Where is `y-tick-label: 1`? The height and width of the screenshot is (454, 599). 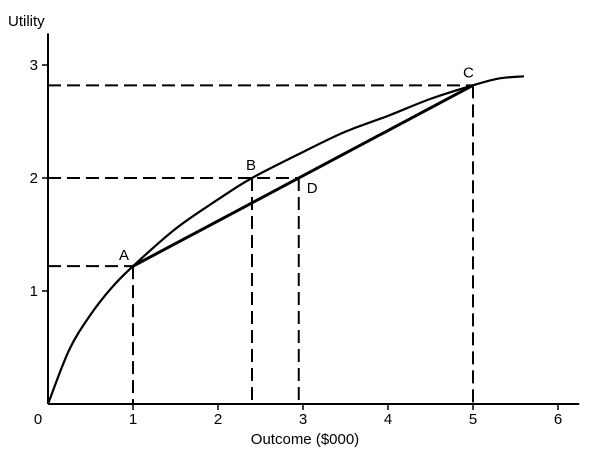 y-tick-label: 1 is located at coordinates (34, 291).